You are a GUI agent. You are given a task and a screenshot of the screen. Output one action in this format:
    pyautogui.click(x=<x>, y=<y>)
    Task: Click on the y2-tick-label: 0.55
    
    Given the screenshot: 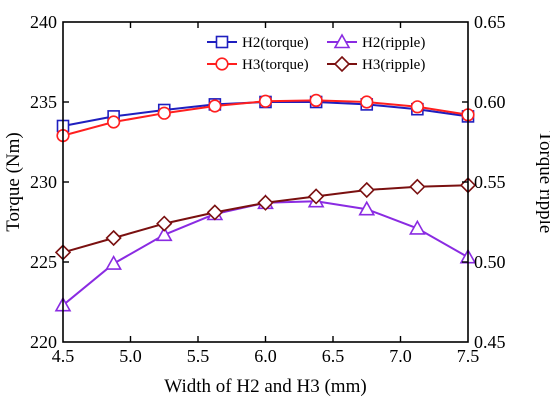 What is the action you would take?
    pyautogui.click(x=490, y=182)
    